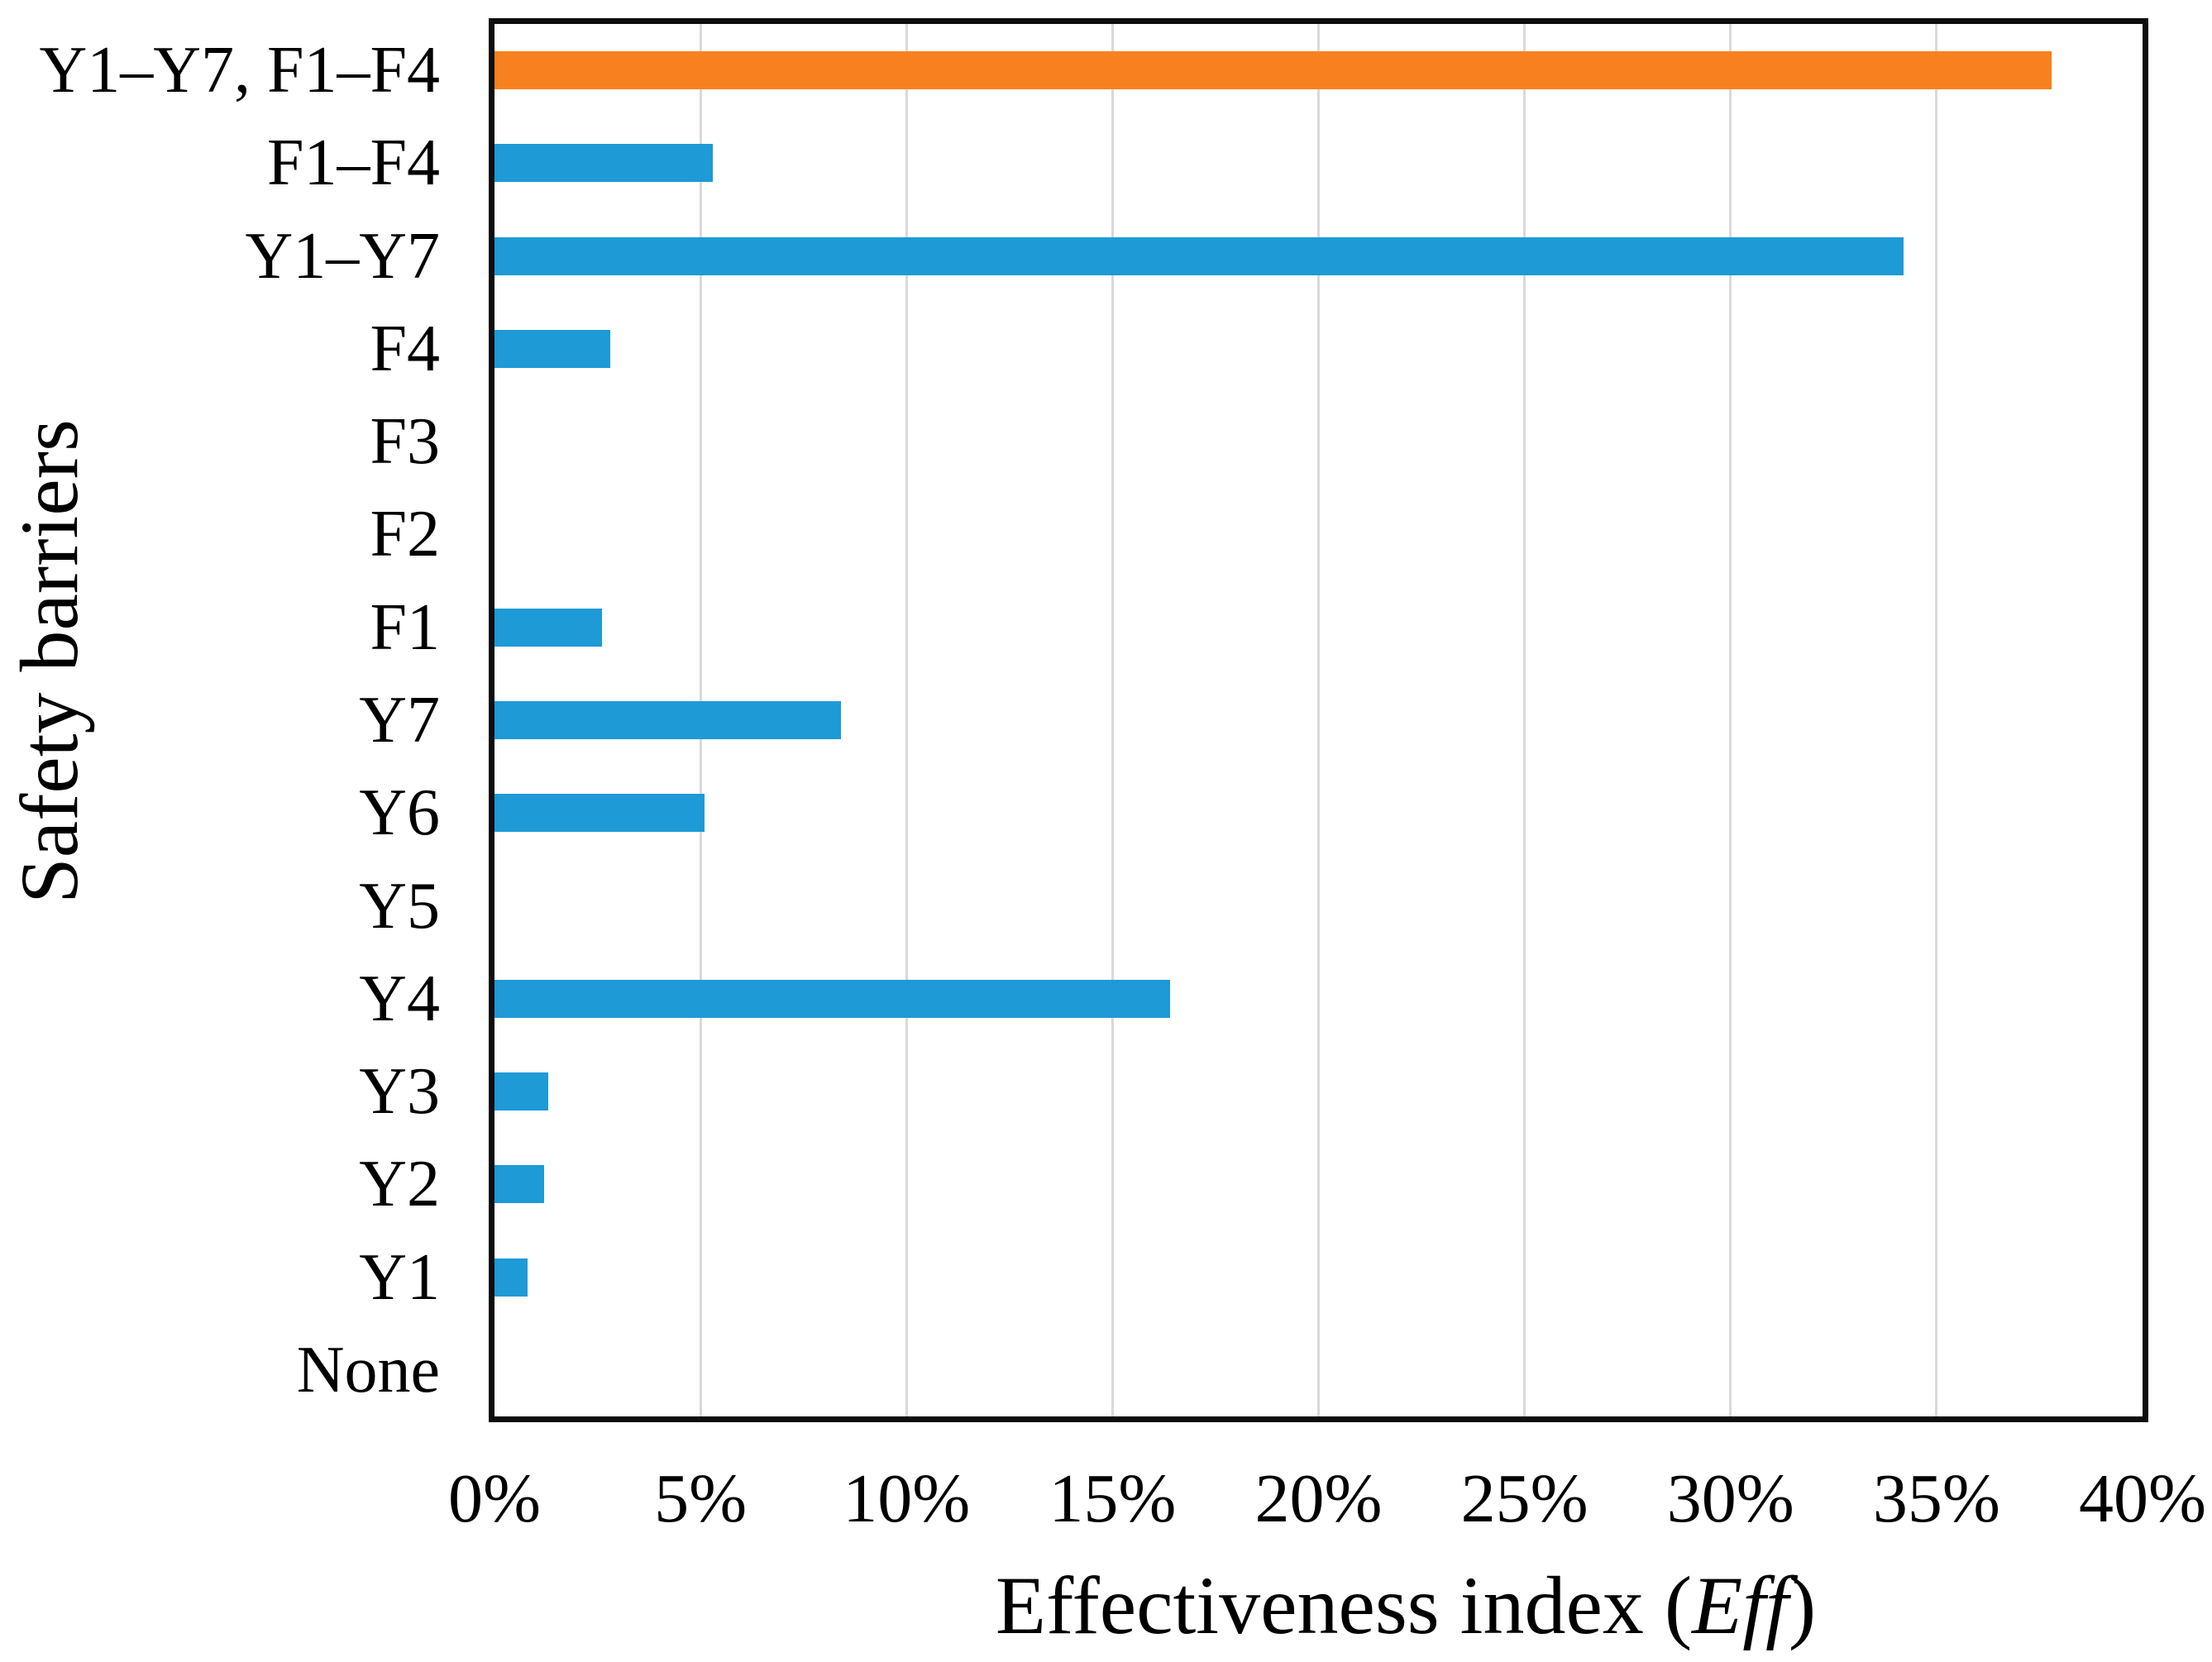 This screenshot has width=2212, height=1662. What do you see at coordinates (353, 163) in the screenshot?
I see `y-category-label-f1-f4: F1–F4` at bounding box center [353, 163].